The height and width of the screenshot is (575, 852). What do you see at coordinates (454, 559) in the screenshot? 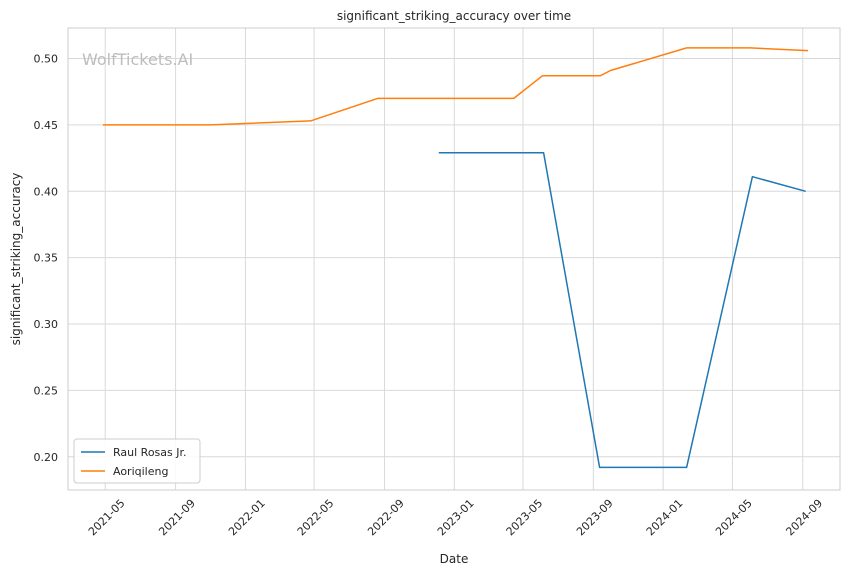
I see `x-axis-title: Date` at bounding box center [454, 559].